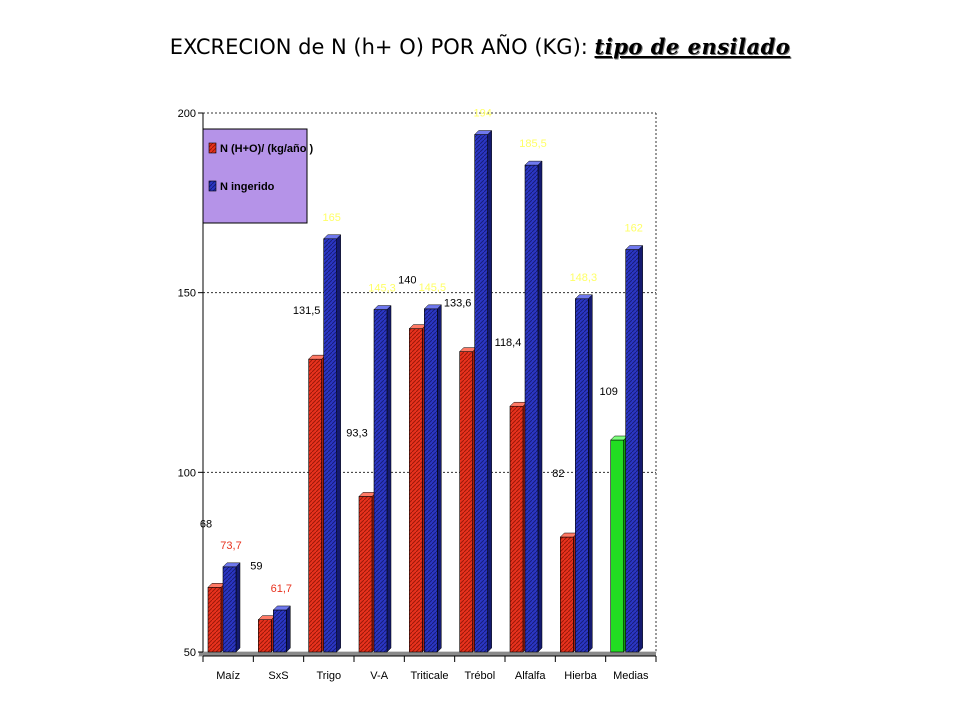 The width and height of the screenshot is (960, 720). What do you see at coordinates (307, 311) in the screenshot?
I see `data-label-series0: 131,5` at bounding box center [307, 311].